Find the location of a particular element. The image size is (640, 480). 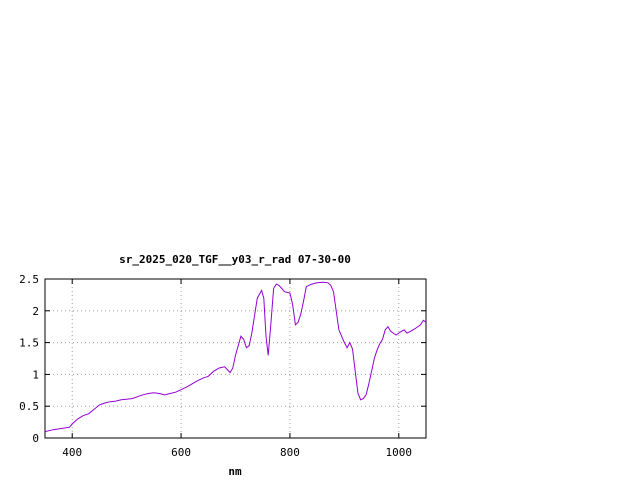

y-tick-label: 2 is located at coordinates (35, 311).